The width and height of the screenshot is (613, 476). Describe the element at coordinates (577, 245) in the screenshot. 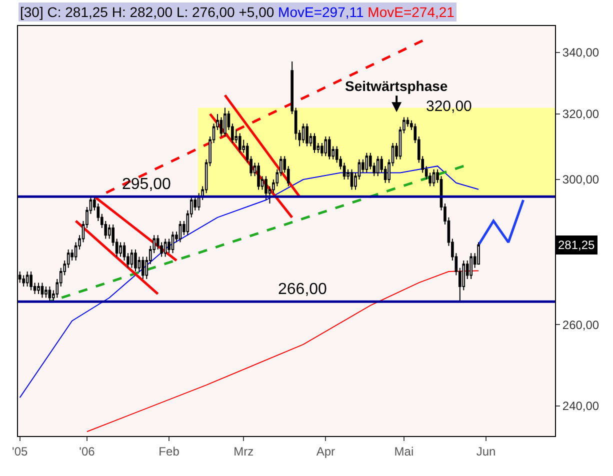

I see `text: 281,25` at that location.